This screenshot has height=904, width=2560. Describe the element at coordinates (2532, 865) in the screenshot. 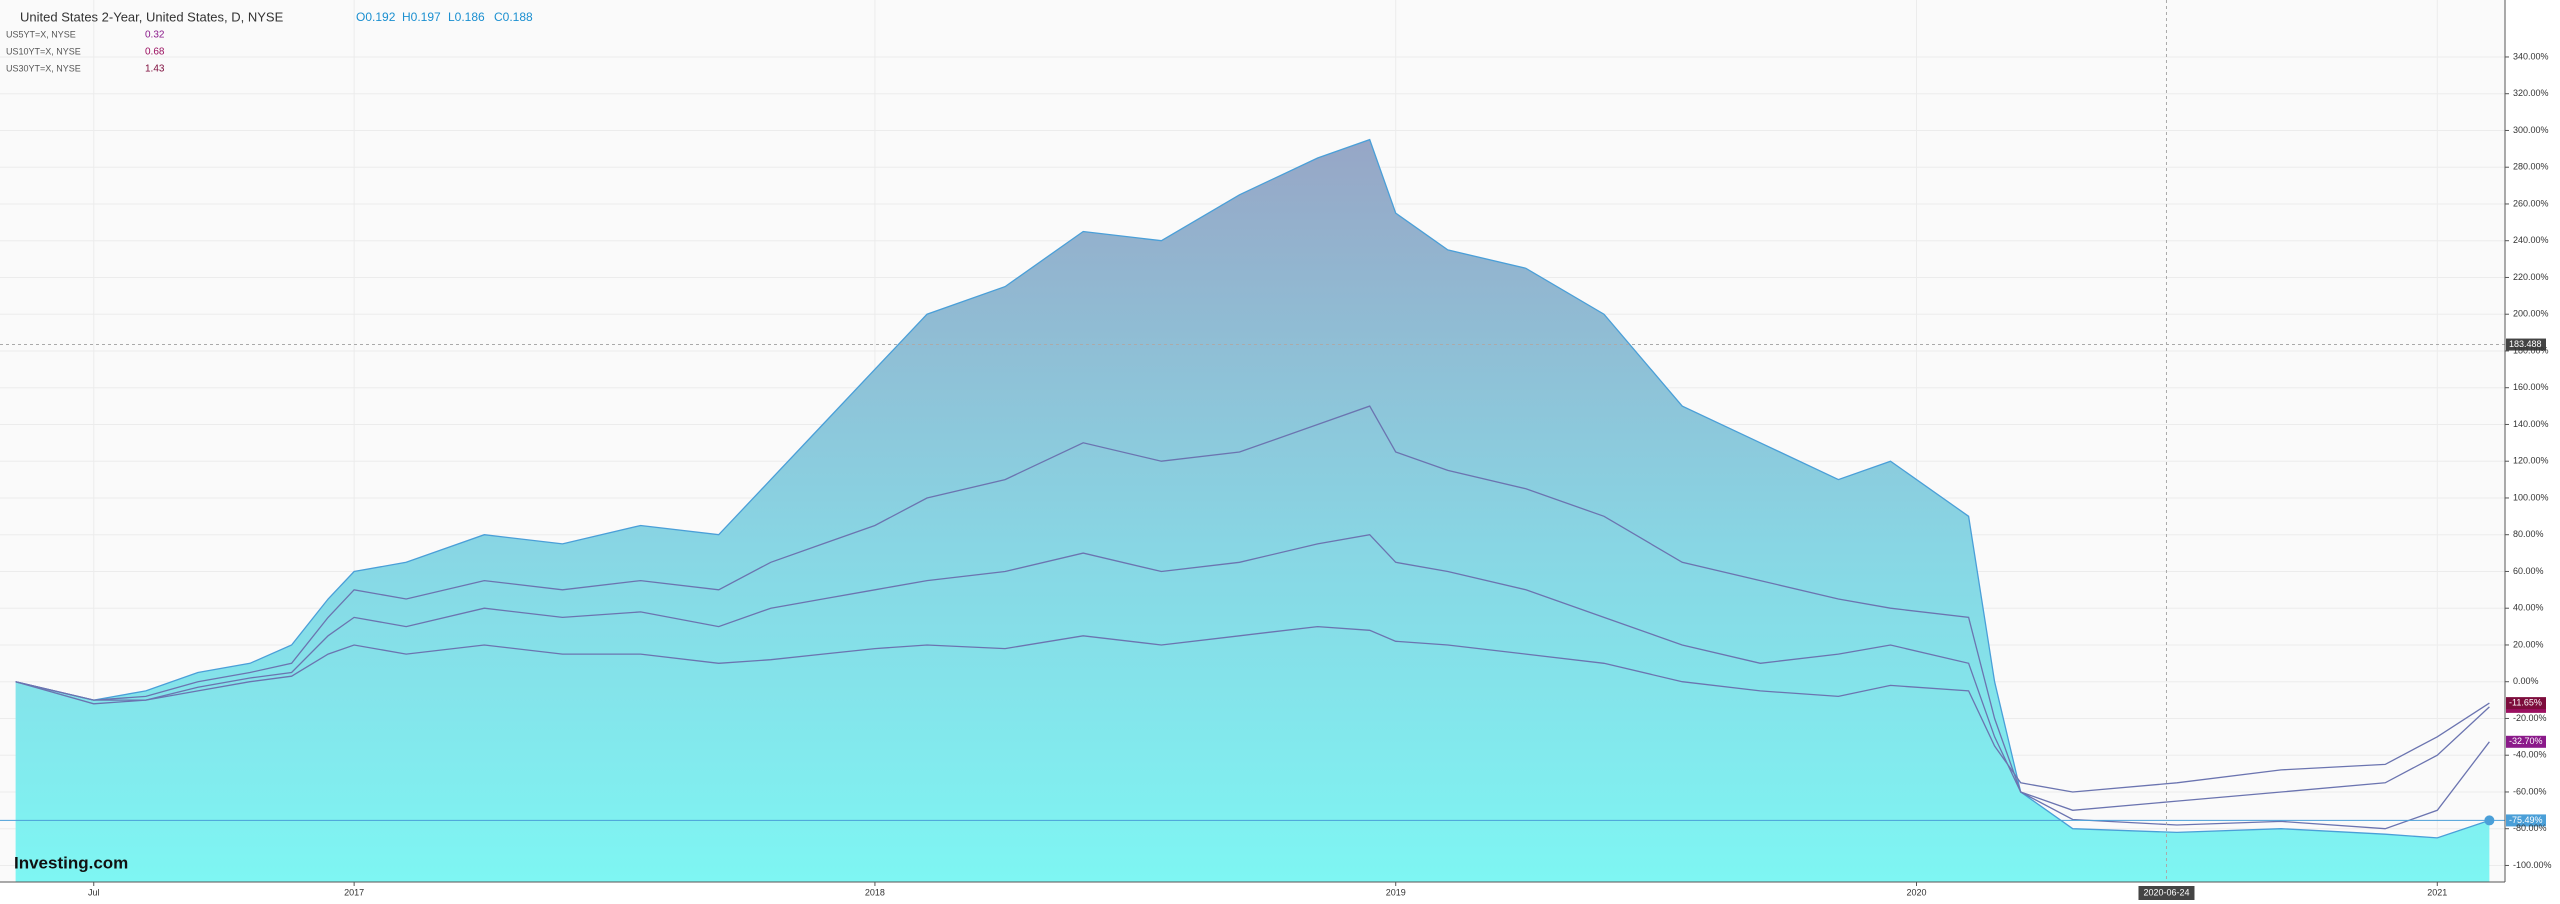

I see `y-tick-label: -100.00%` at that location.